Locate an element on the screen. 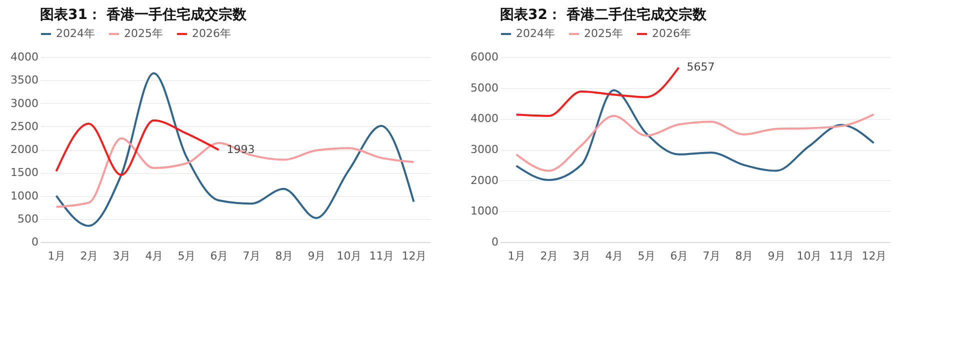 This screenshot has height=347, width=960. y-tick-label: 500 is located at coordinates (28, 219).